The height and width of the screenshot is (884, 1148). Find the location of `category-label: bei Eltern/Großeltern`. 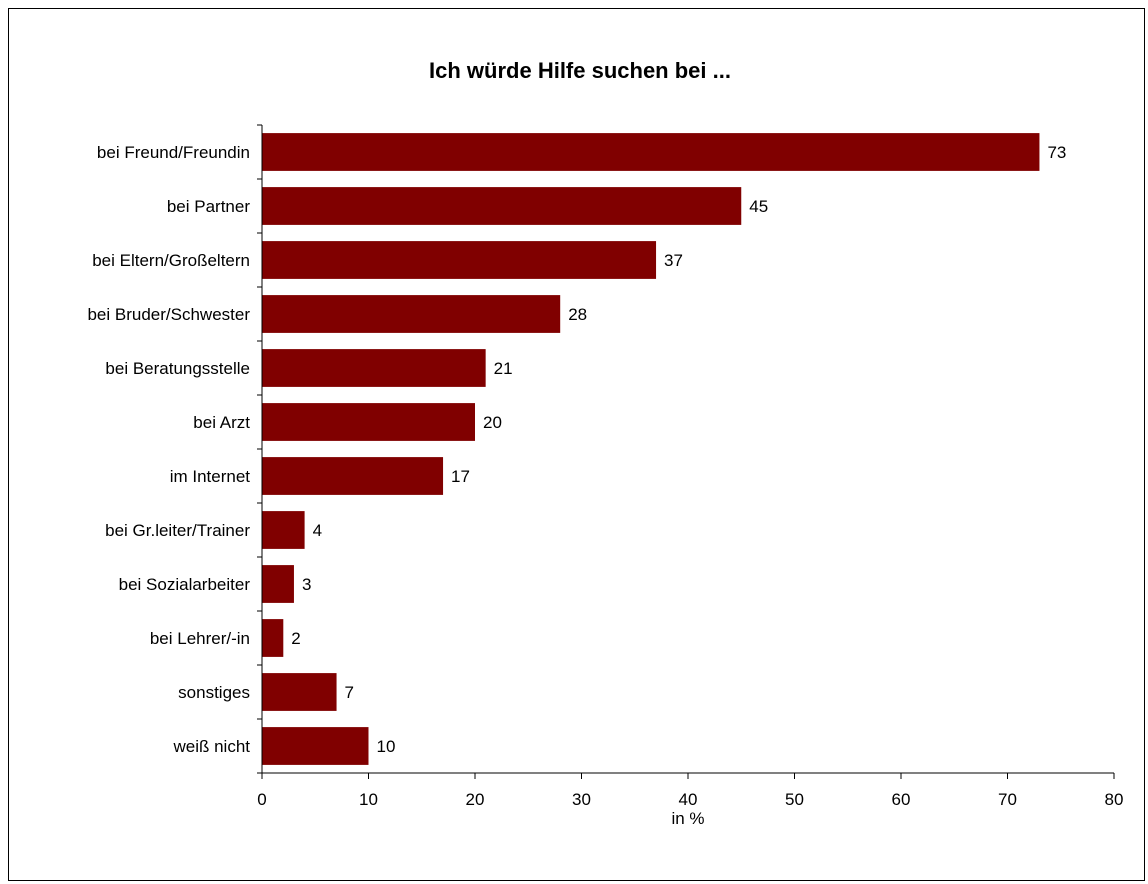

category-label: bei Eltern/Großeltern is located at coordinates (171, 260).